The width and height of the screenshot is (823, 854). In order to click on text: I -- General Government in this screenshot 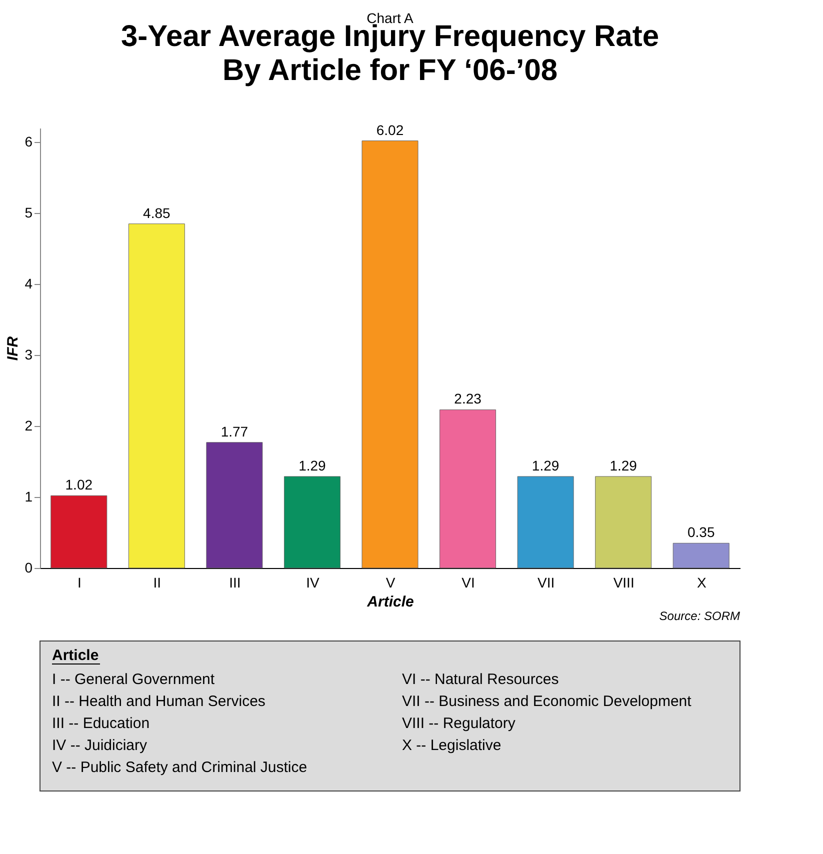, I will do `click(134, 679)`.